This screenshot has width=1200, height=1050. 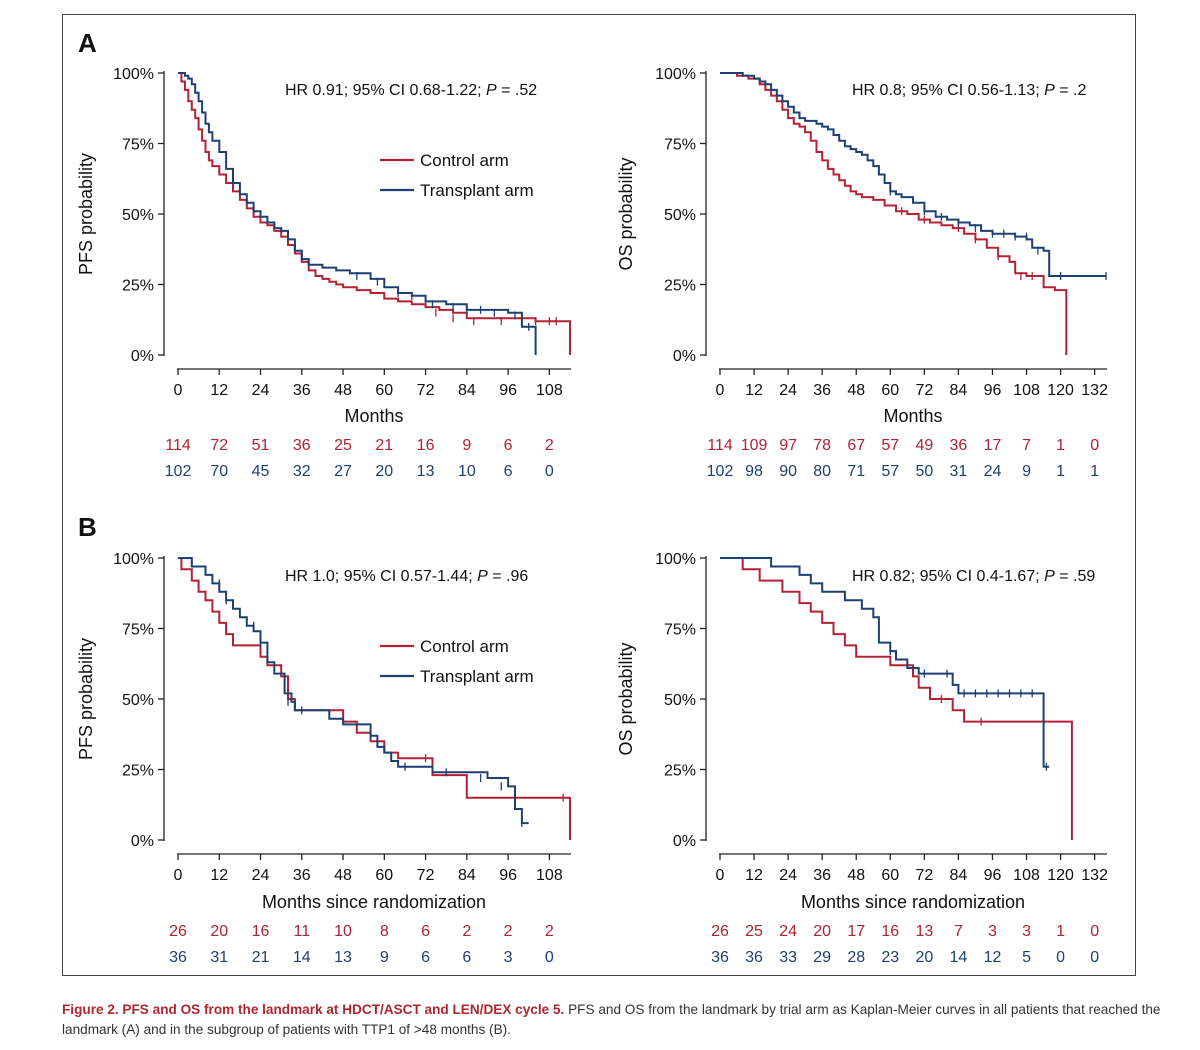 I want to click on at-risk-transplant: 14, so click(x=302, y=957).